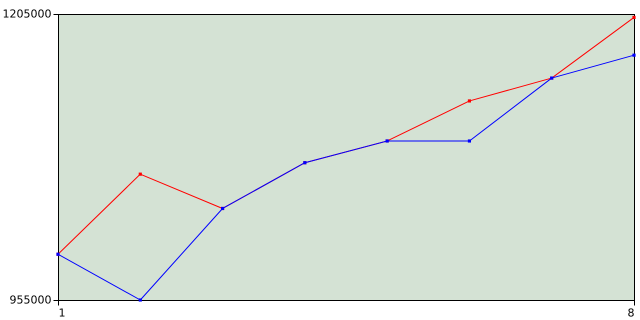 The width and height of the screenshot is (640, 320). Describe the element at coordinates (27, 14) in the screenshot. I see `y-tick-label: 1205000` at that location.